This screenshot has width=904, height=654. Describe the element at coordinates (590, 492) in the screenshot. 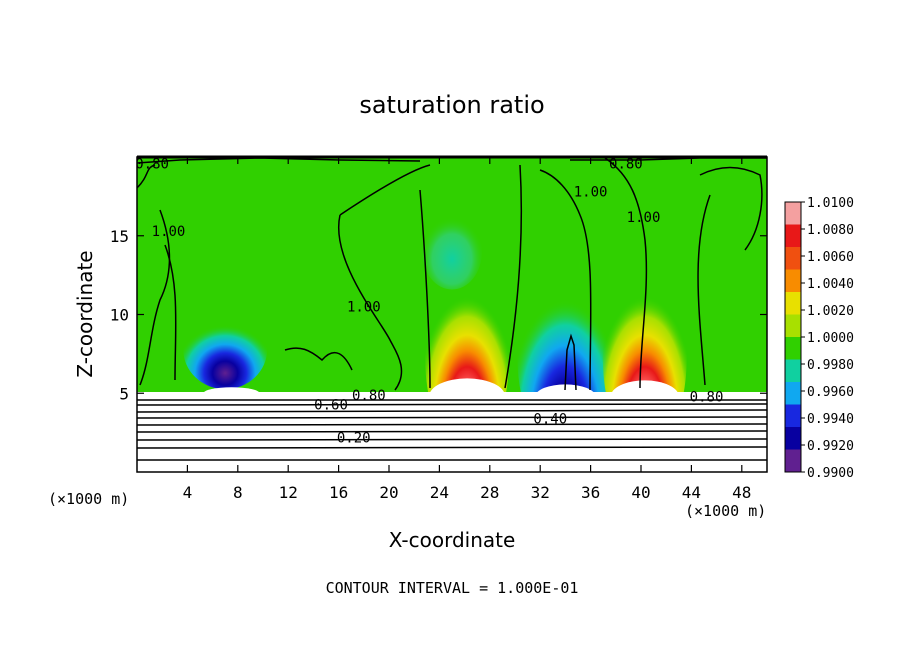

I see `x-tick-label-8: 36` at that location.